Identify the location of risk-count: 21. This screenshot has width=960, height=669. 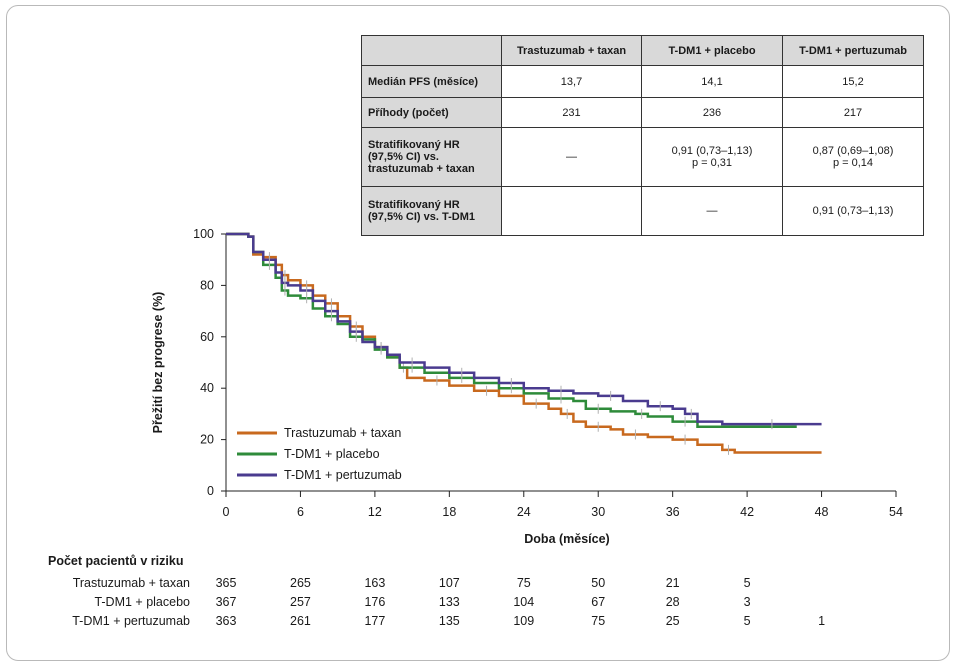
(672, 583).